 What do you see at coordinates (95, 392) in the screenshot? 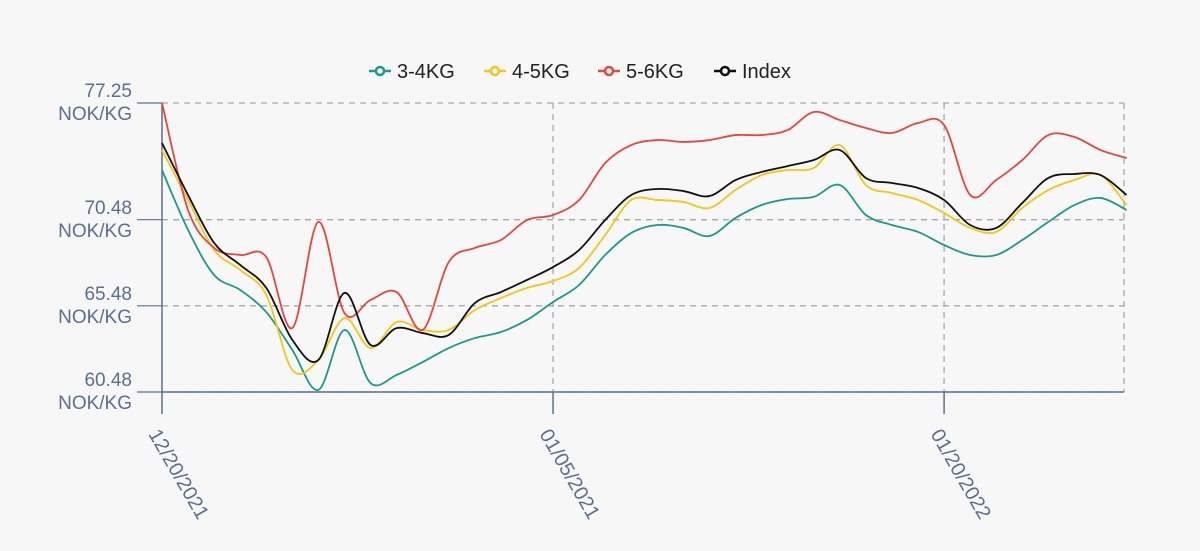
I see `y-tick-label: 60.48 NOK/KG` at bounding box center [95, 392].